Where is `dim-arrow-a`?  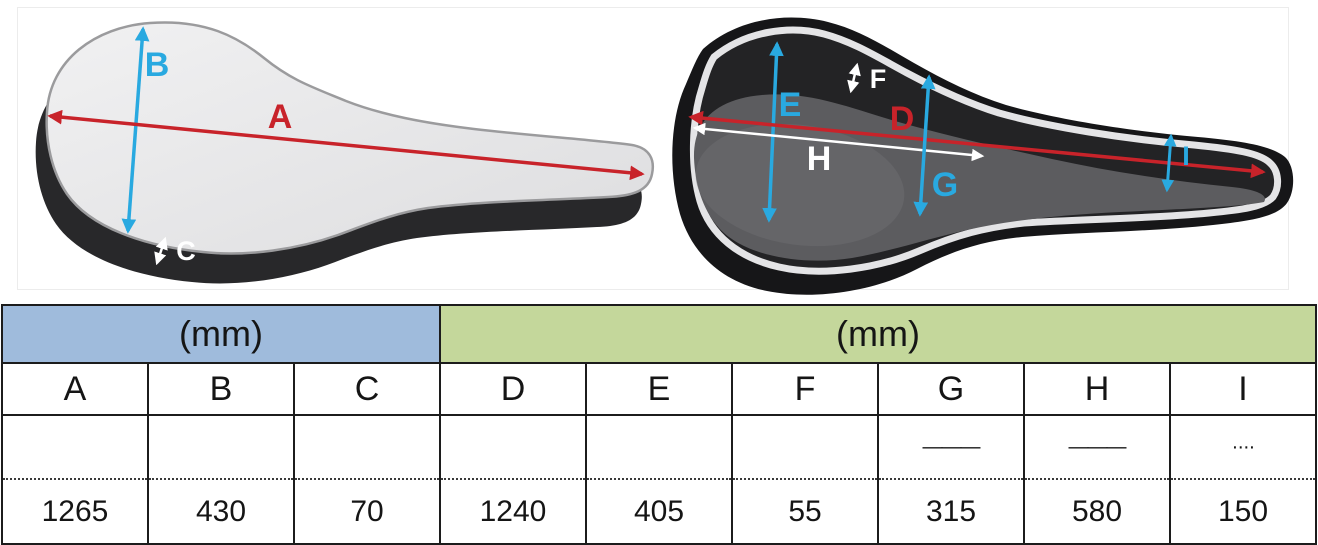 dim-arrow-a is located at coordinates (346, 145).